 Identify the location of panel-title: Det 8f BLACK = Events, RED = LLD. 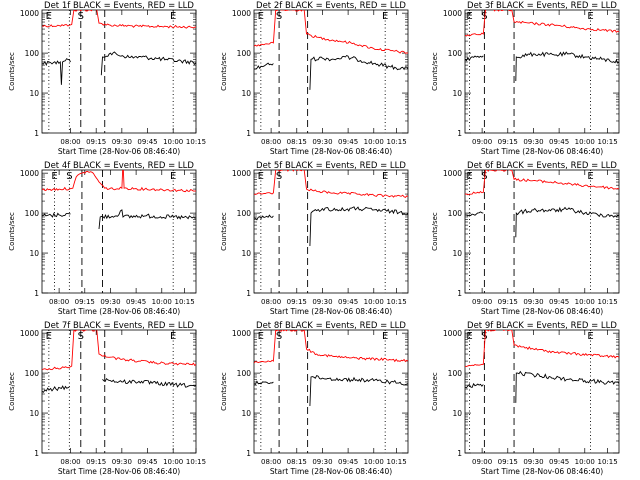
(331, 326).